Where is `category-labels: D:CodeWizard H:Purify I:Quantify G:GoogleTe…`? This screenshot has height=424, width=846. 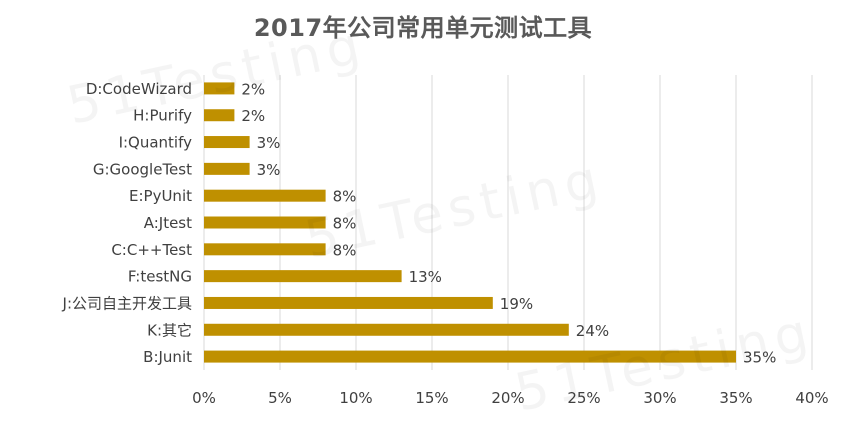
category-labels: D:CodeWizard H:Purify I:Quantify G:GoogleTe… is located at coordinates (127, 223).